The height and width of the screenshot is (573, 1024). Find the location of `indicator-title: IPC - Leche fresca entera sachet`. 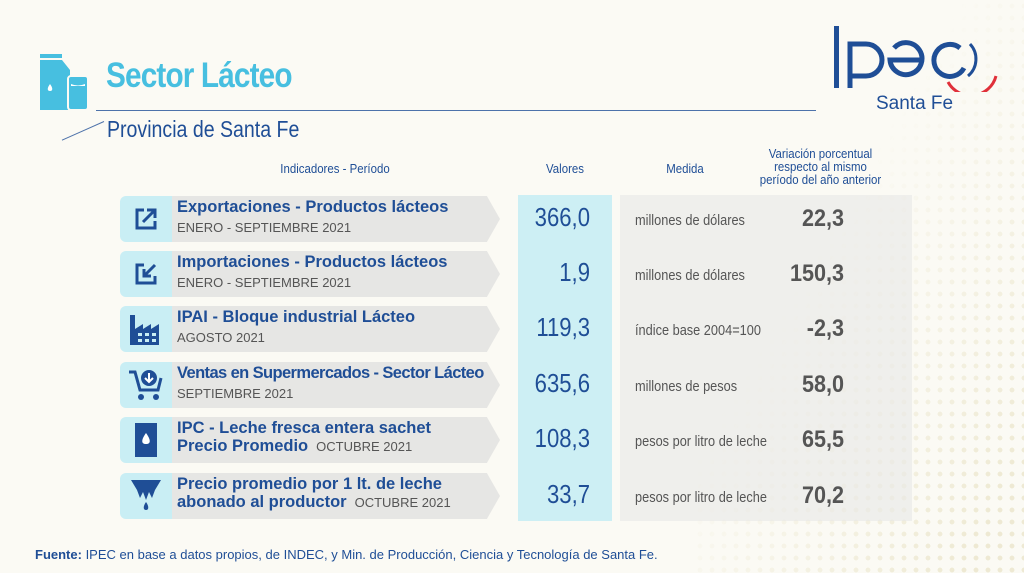

indicator-title: IPC - Leche fresca entera sachet is located at coordinates (304, 428).